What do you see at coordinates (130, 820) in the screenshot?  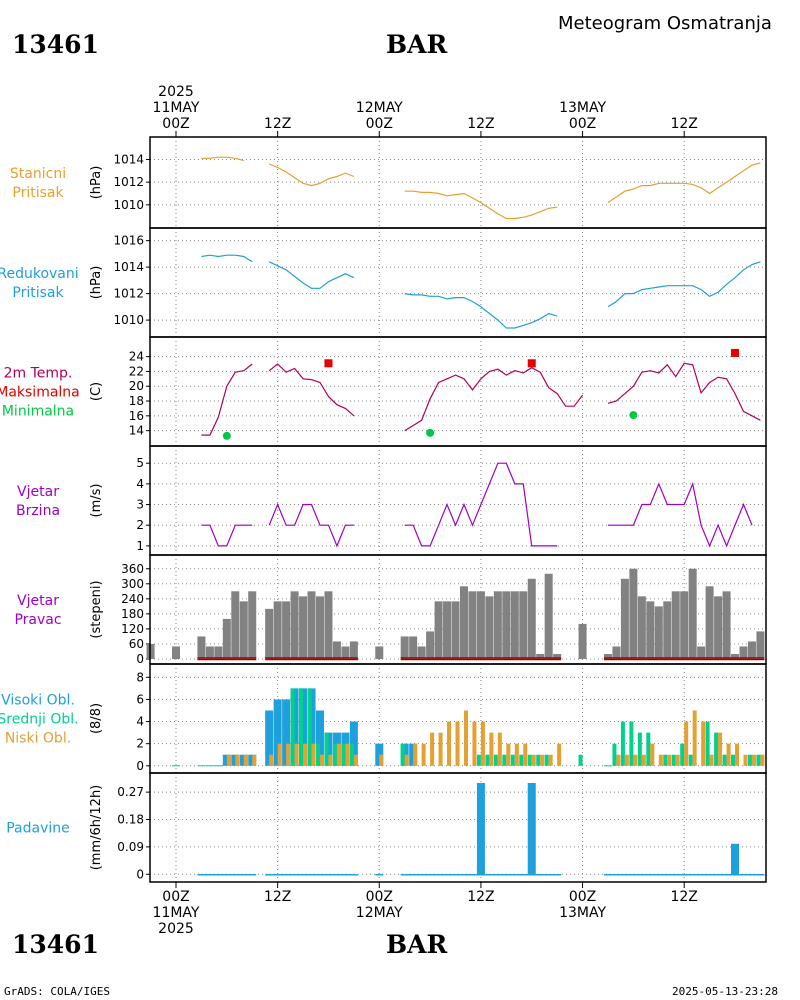 I see `y-tick-label: 0.18` at bounding box center [130, 820].